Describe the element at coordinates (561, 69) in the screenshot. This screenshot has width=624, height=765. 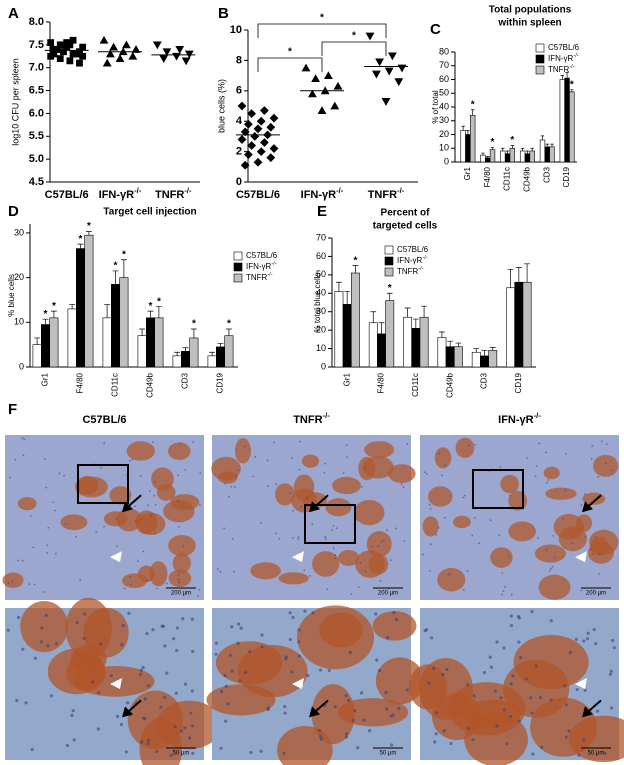
I see `legend-label: TNFR-/-` at that location.